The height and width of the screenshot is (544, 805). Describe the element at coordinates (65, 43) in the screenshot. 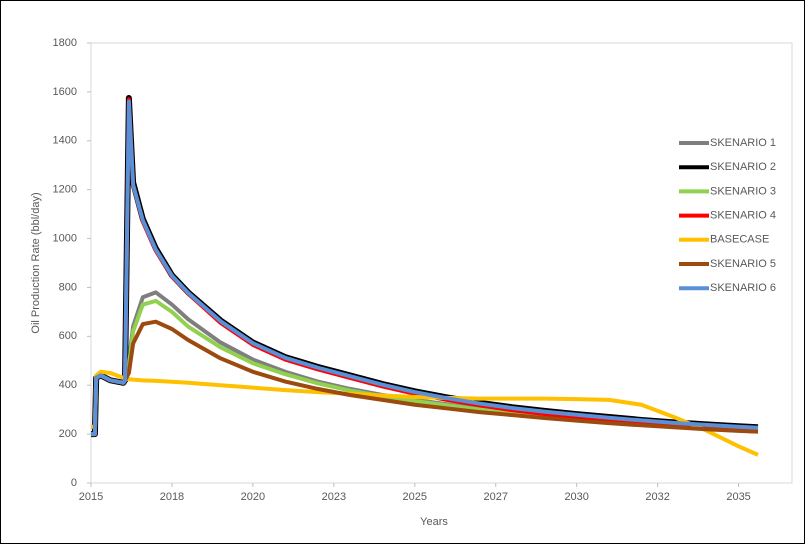

I see `y-tick-label: 1800` at that location.